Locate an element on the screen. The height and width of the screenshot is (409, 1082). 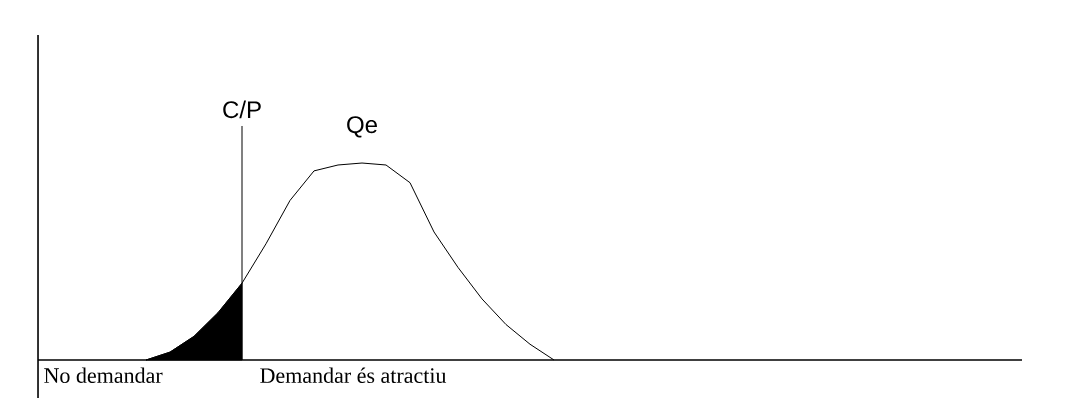
text: Demandar és atractiu is located at coordinates (353, 375).